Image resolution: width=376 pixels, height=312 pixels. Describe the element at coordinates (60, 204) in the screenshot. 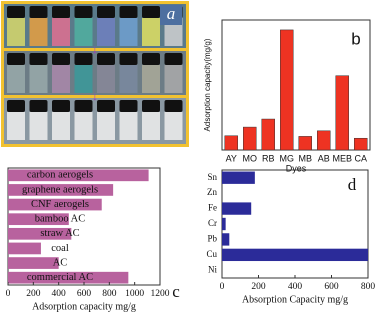

I see `category-label: CNF aerogels` at that location.